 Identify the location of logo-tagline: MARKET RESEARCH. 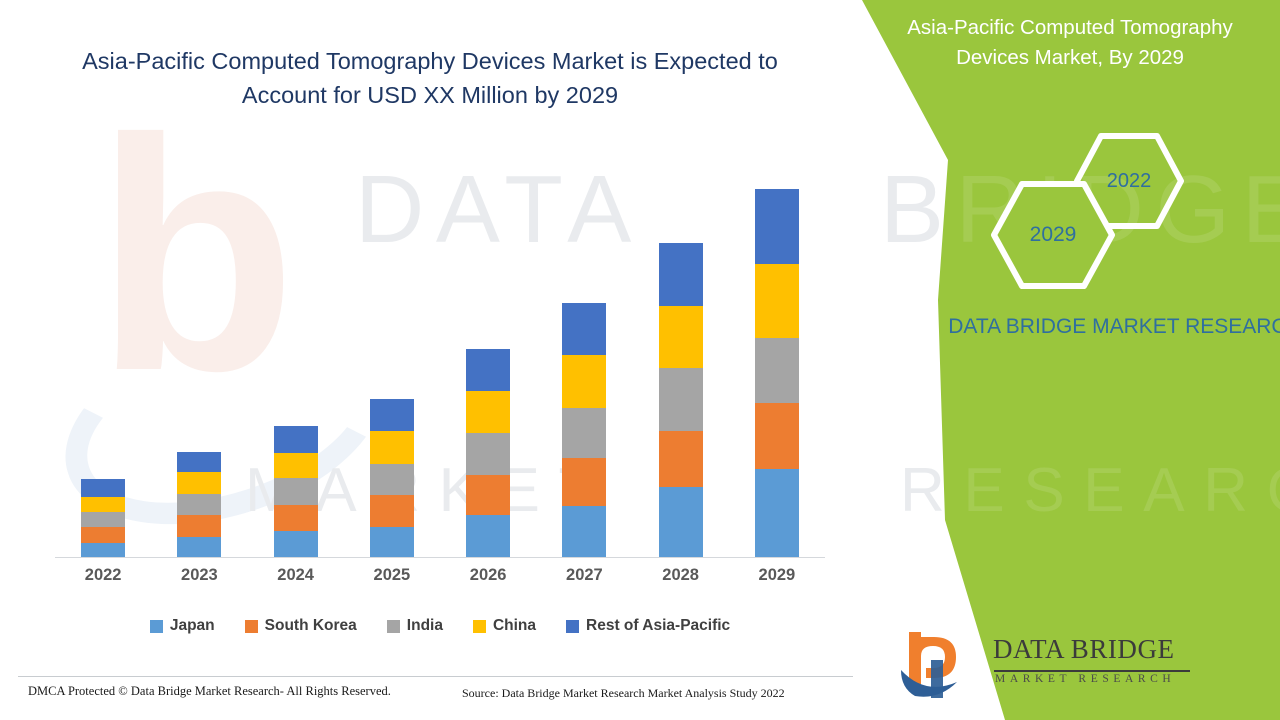
(1085, 679).